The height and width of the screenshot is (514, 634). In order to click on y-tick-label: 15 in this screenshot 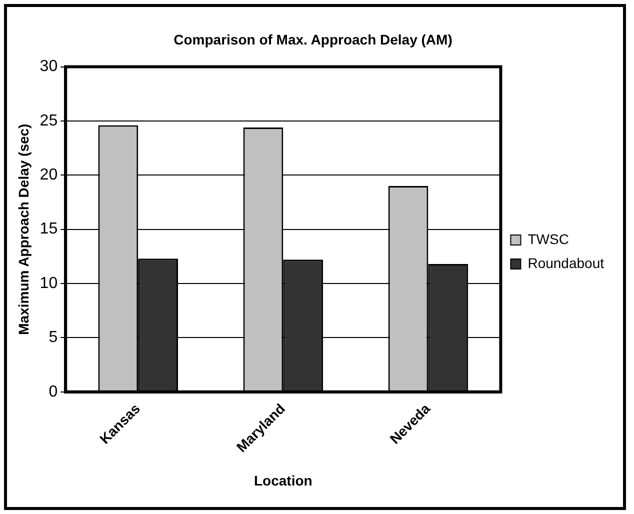, I will do `click(49, 229)`.